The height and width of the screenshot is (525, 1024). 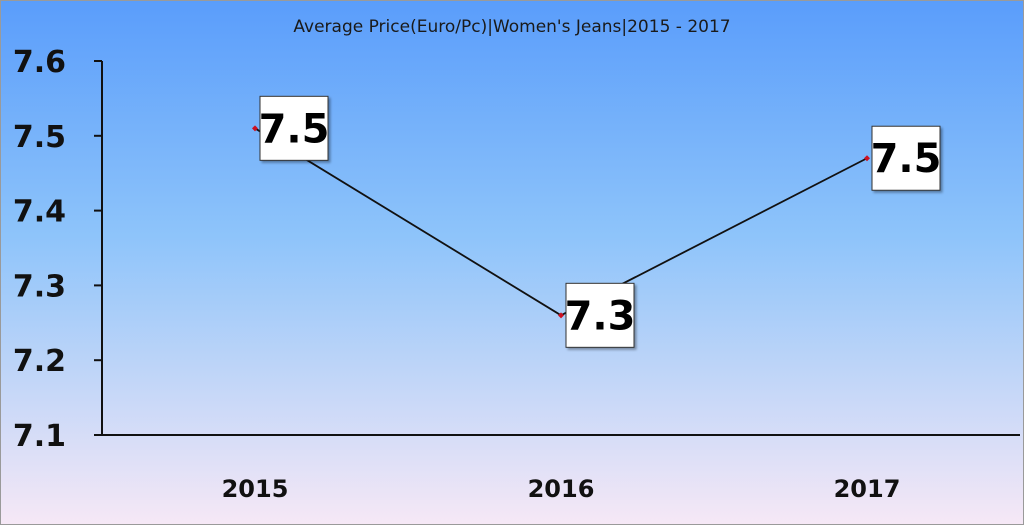 What do you see at coordinates (255, 489) in the screenshot?
I see `x-tick-label: 2015` at bounding box center [255, 489].